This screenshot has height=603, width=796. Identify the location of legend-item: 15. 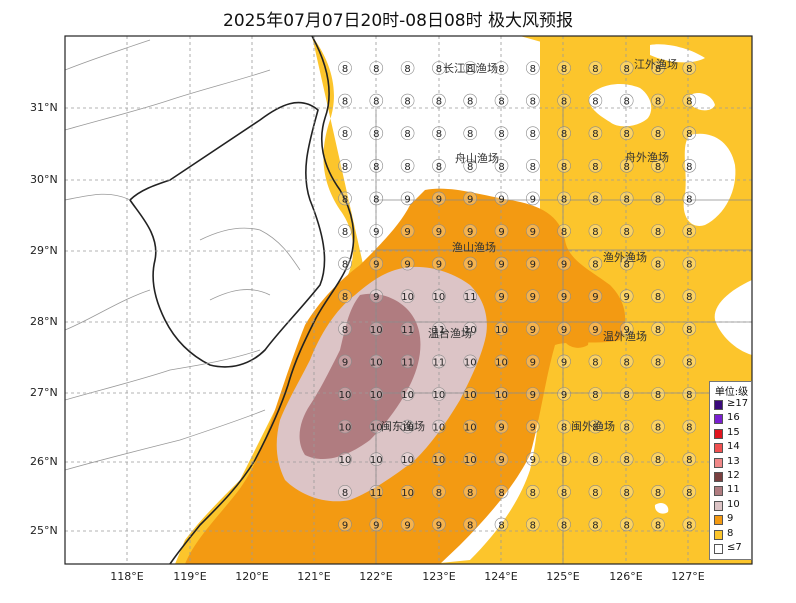
(733, 433).